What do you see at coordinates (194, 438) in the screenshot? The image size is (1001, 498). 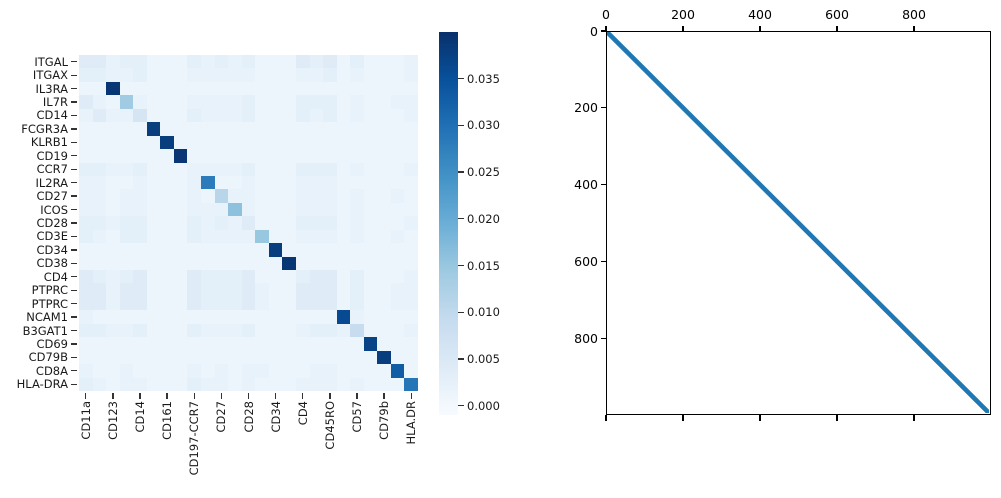 I see `heatmap-col-label: CD197-CCR7` at bounding box center [194, 438].